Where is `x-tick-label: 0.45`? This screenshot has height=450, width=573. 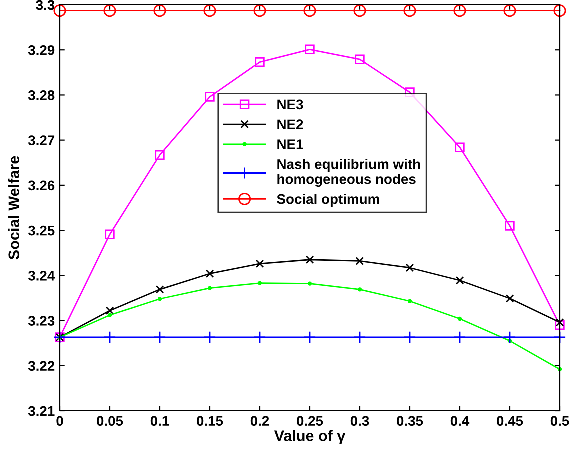 x-tick-label: 0.45 is located at coordinates (510, 421).